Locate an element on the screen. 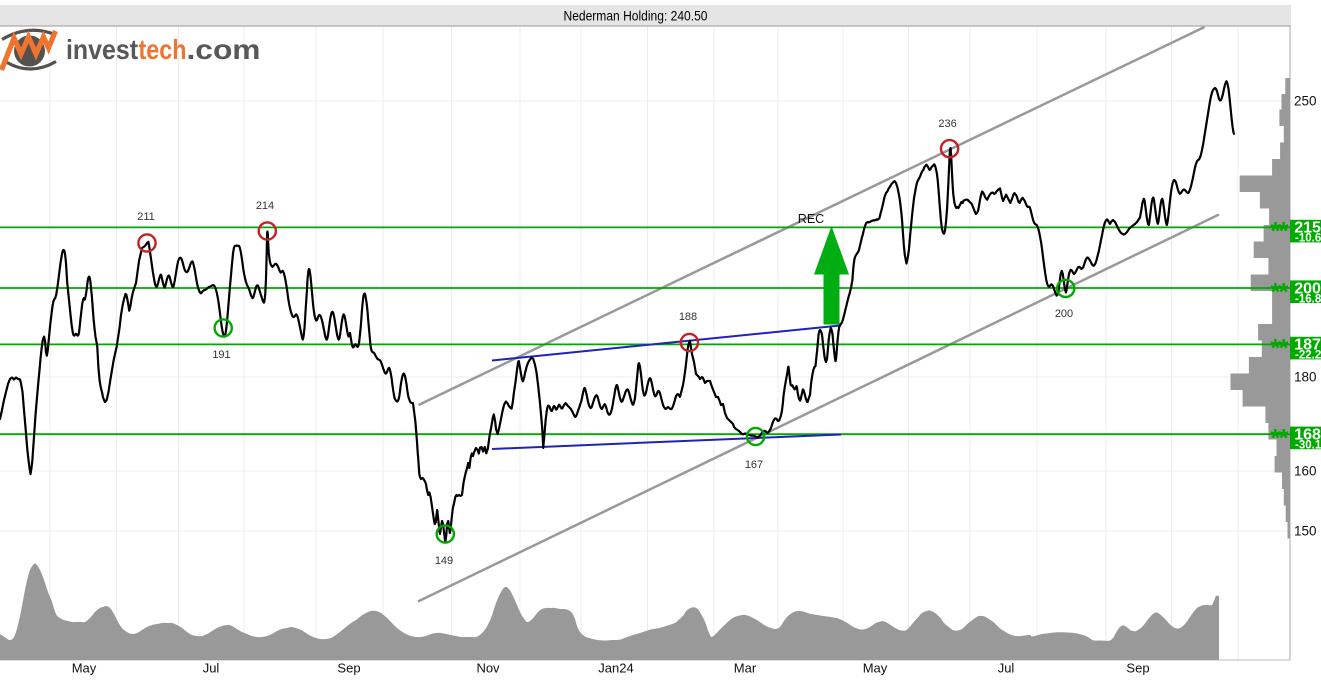  svg-text: 150 is located at coordinates (1305, 531).